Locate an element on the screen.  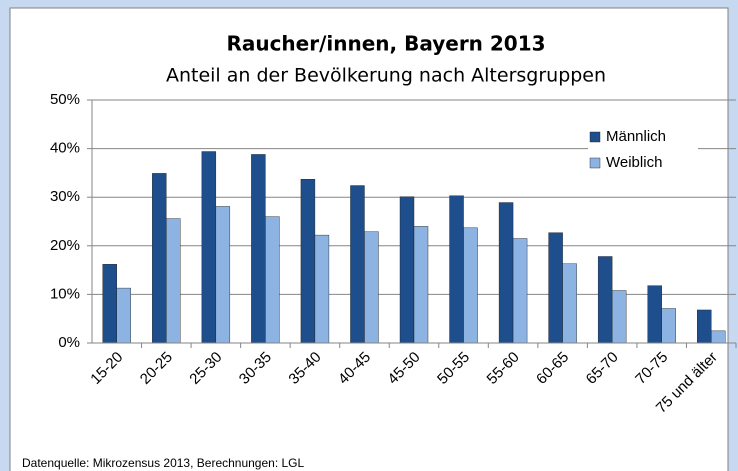
y-tick-label: 40% is located at coordinates (65, 148).